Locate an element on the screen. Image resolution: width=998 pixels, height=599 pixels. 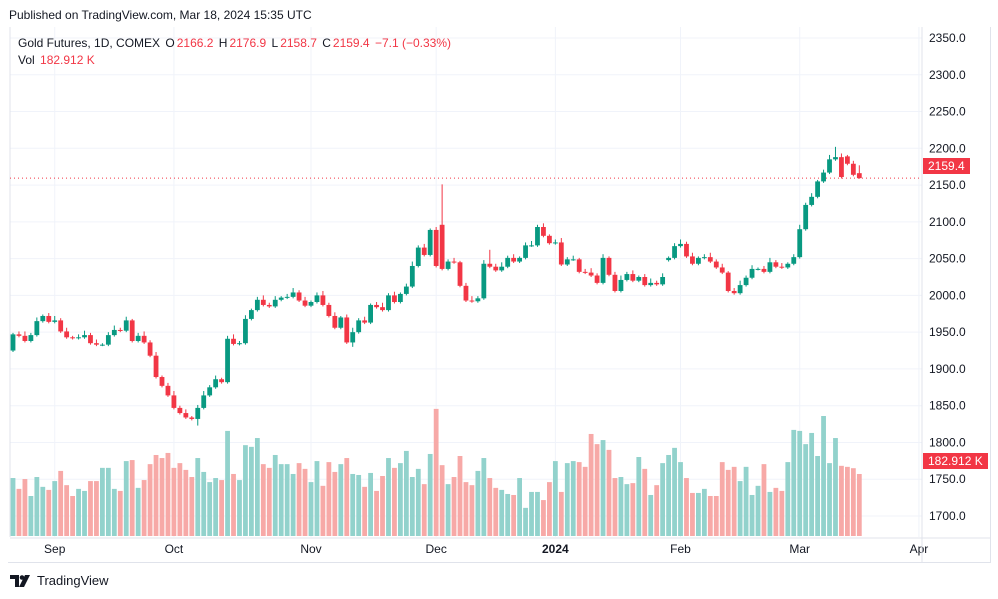
high-value: 2176.9 is located at coordinates (248, 43).